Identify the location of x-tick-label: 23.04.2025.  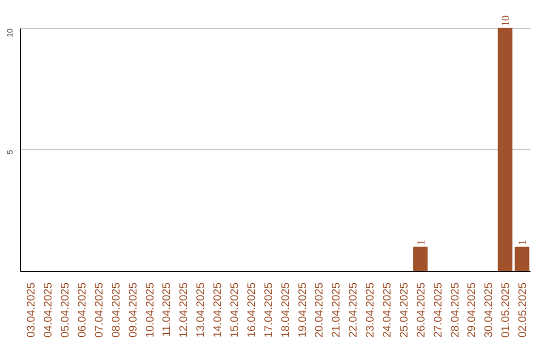
(370, 310).